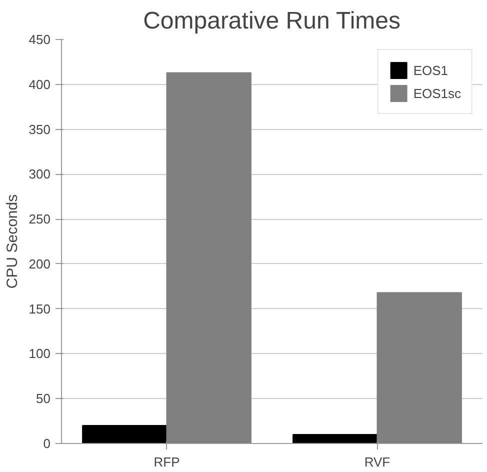 This screenshot has height=472, width=487. What do you see at coordinates (47, 443) in the screenshot?
I see `y-tick-label: 0` at bounding box center [47, 443].